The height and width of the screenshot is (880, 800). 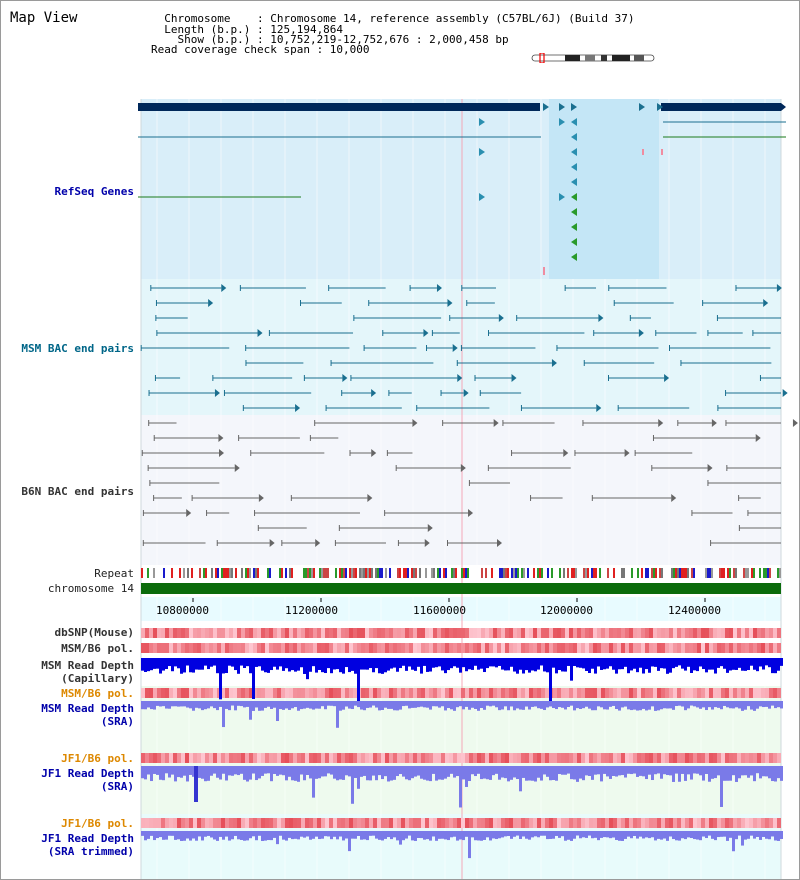 What do you see at coordinates (87, 708) in the screenshot?
I see `msm-depth-sra-label: MSM Read Depth` at bounding box center [87, 708].